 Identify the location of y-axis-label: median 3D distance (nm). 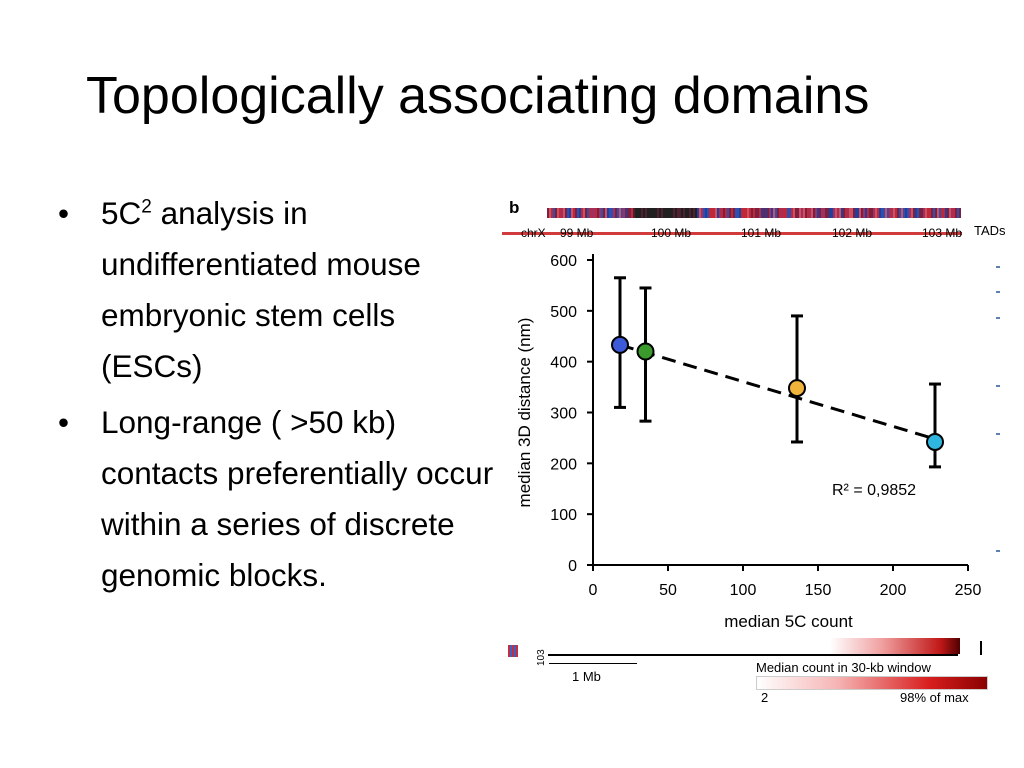
(524, 413).